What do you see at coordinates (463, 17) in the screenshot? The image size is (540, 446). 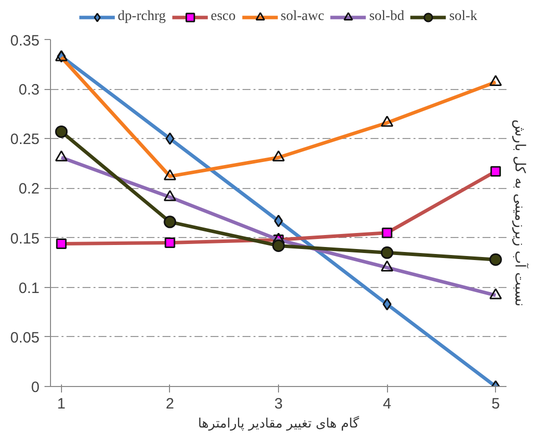 I see `legend-label: sol-k` at bounding box center [463, 17].